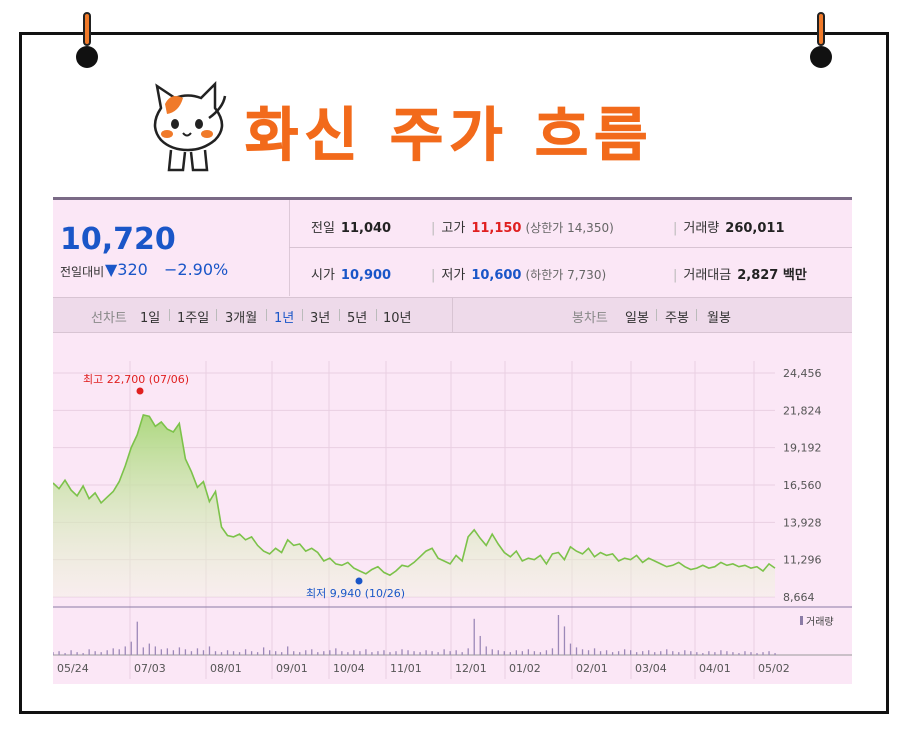 This screenshot has width=909, height=735. What do you see at coordinates (351, 228) in the screenshot?
I see `stat-prev: 전일 11,040` at bounding box center [351, 228].